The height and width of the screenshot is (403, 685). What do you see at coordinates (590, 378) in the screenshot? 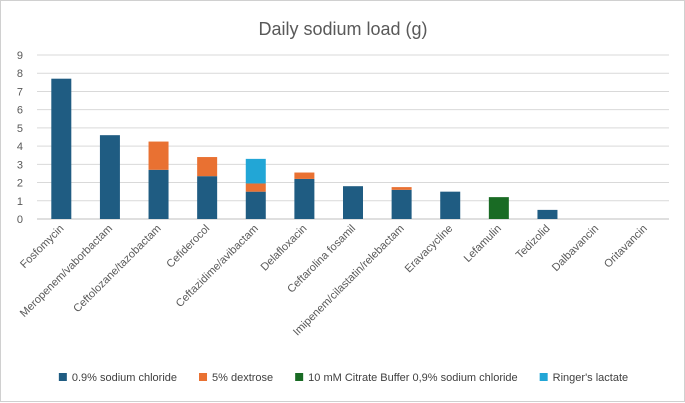
I see `legend-label: Ringer's lactate` at bounding box center [590, 378].